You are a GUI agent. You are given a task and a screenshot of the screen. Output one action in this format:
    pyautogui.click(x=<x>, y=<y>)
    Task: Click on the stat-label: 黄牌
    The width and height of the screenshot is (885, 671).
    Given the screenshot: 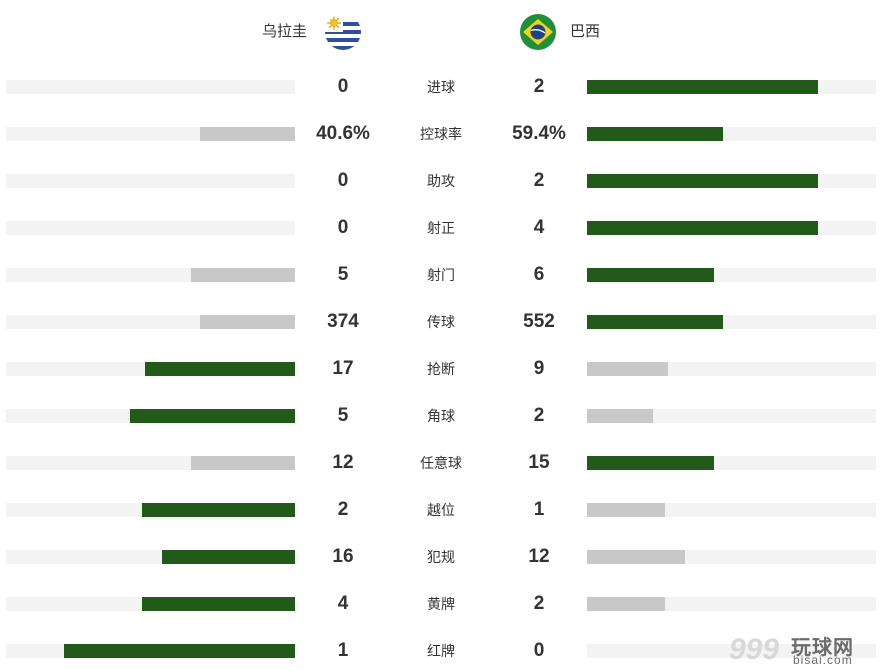 What is the action you would take?
    pyautogui.click(x=441, y=604)
    